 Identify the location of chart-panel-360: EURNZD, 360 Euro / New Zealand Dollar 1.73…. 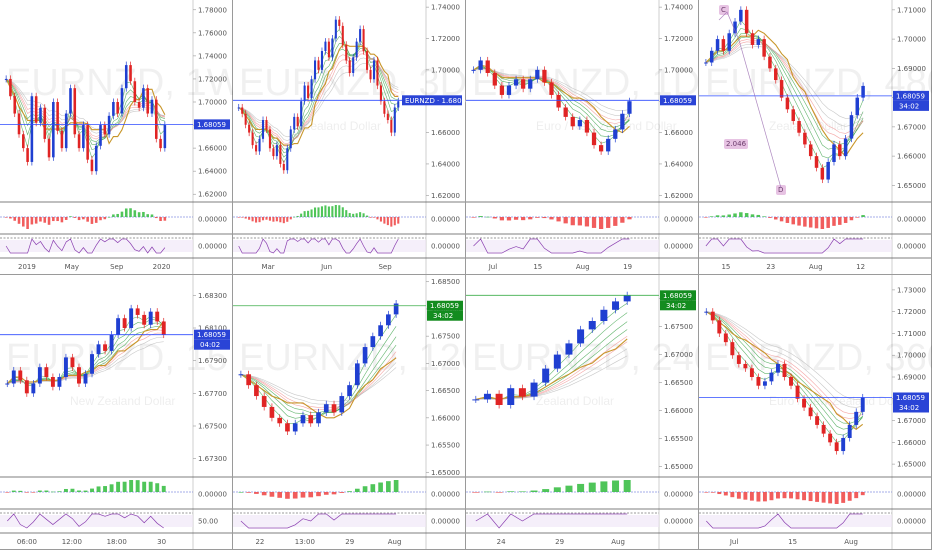
(815, 412).